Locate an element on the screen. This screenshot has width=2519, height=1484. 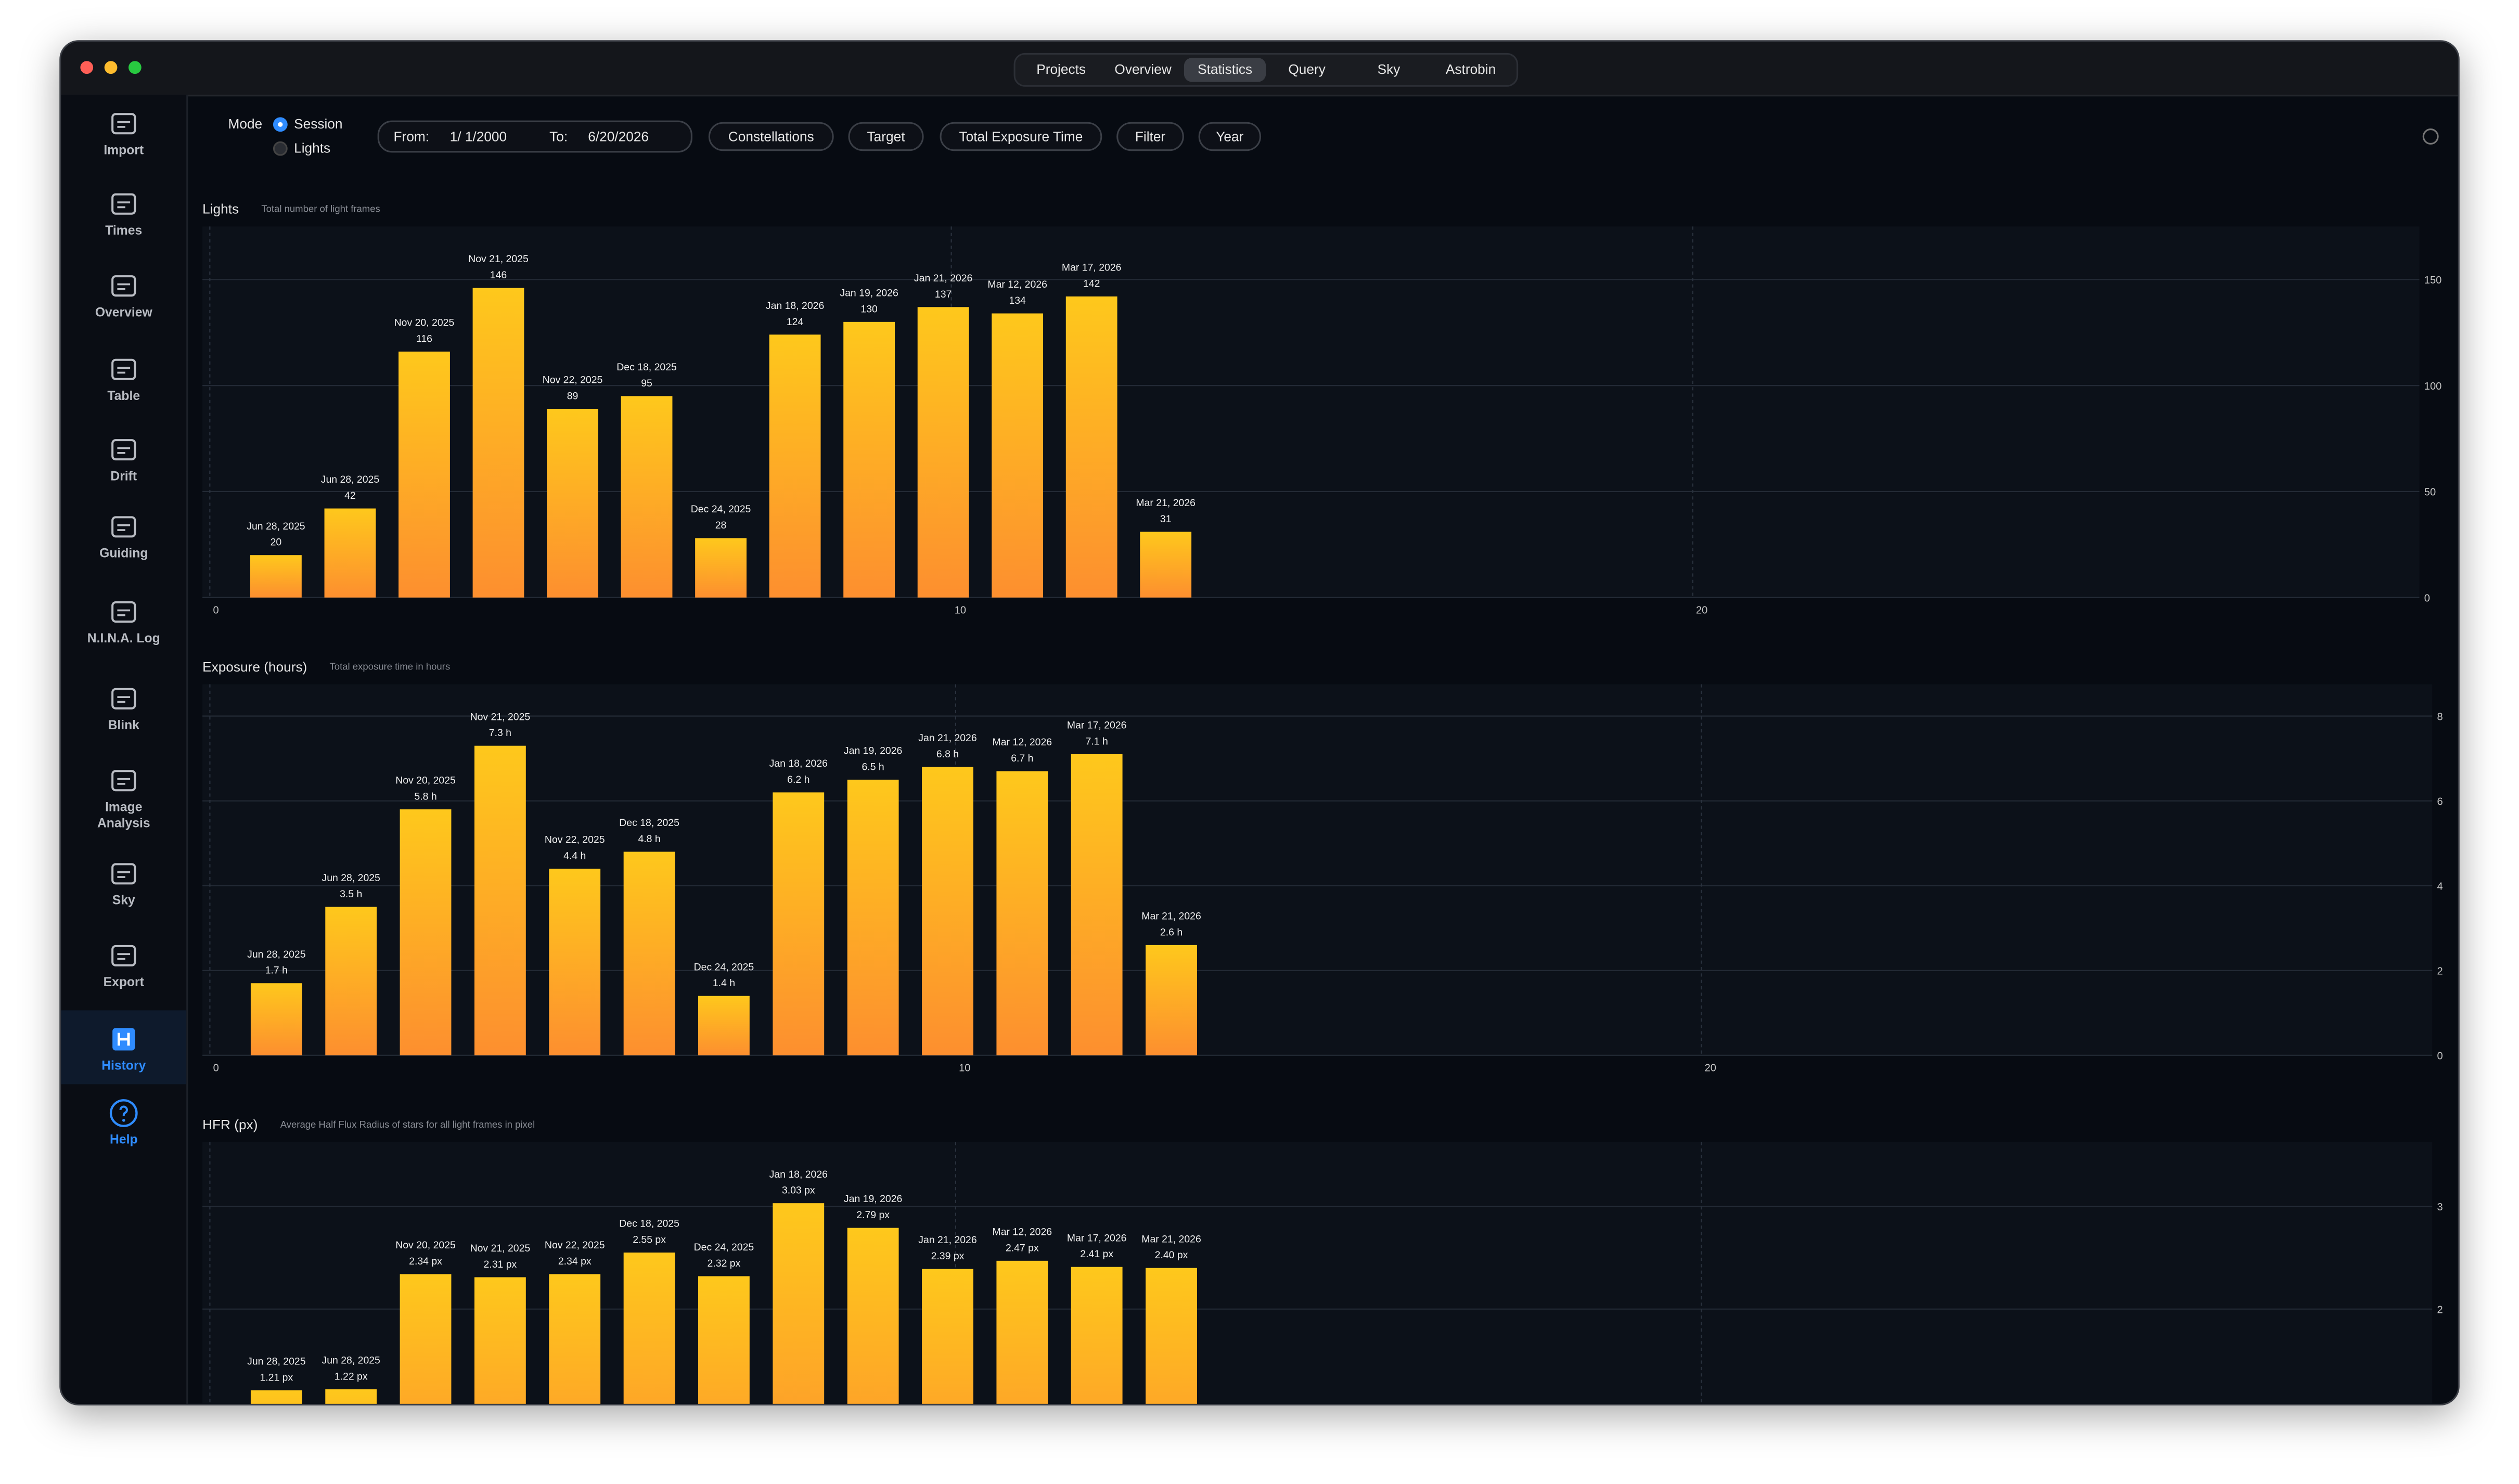
x-tick-label: 10 is located at coordinates (960, 610).